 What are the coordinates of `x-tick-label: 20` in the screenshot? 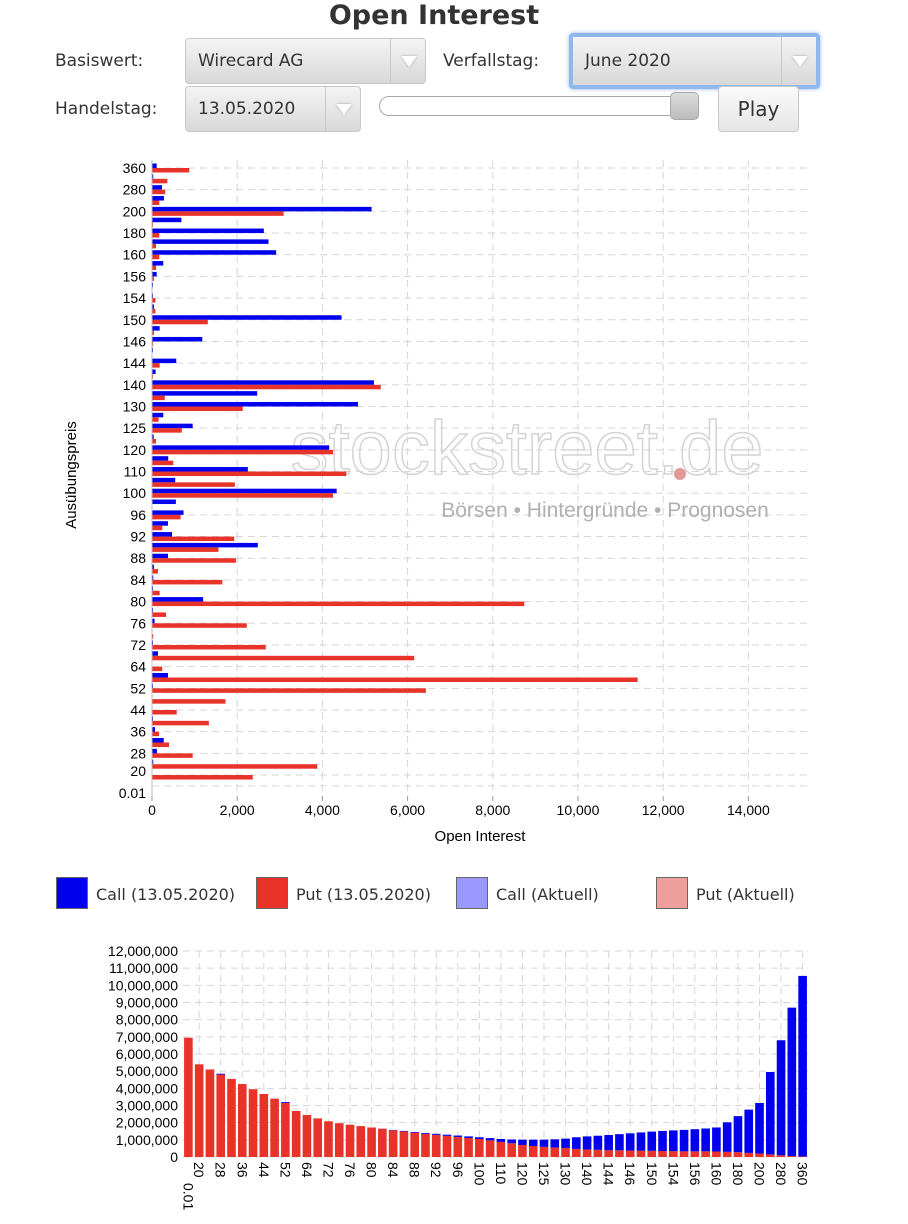 It's located at (199, 1170).